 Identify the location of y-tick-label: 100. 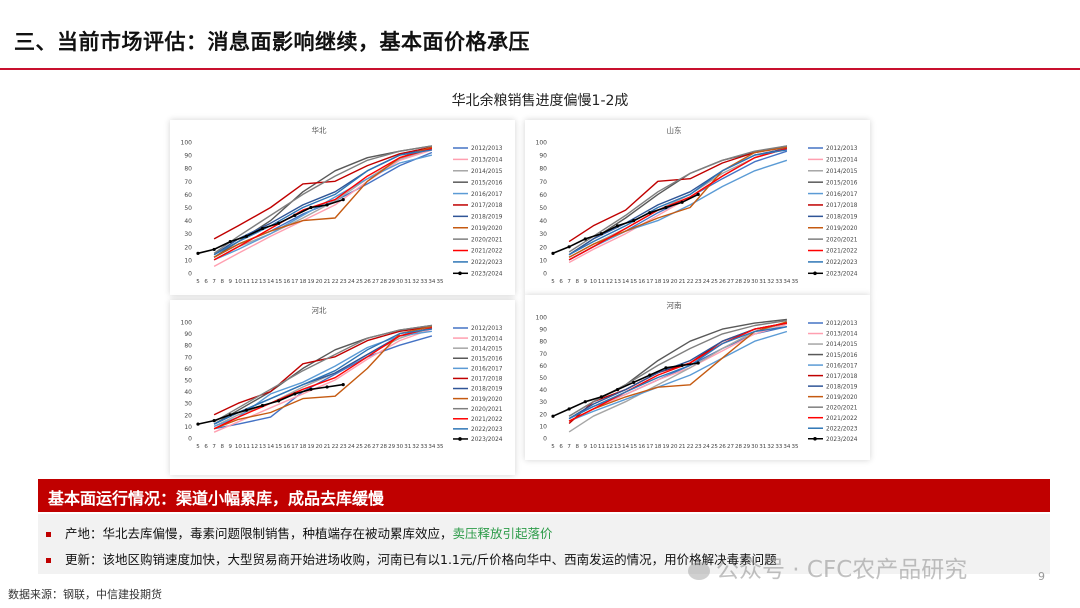
(187, 143).